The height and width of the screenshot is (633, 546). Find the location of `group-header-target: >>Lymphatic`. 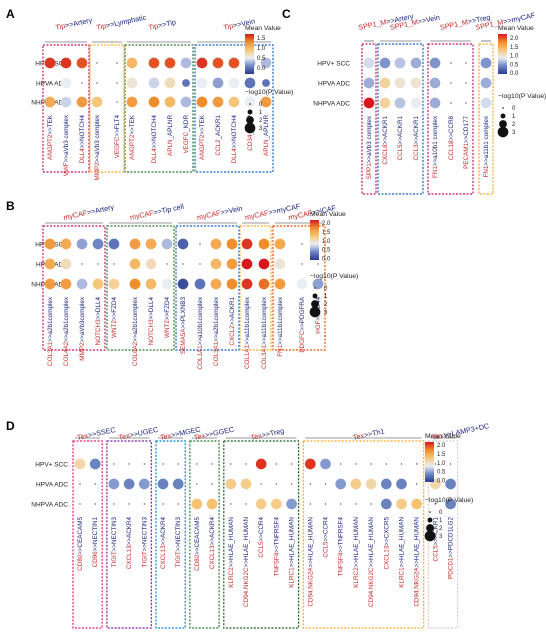

group-header-target: >>Lymphatic is located at coordinates (126, 21).